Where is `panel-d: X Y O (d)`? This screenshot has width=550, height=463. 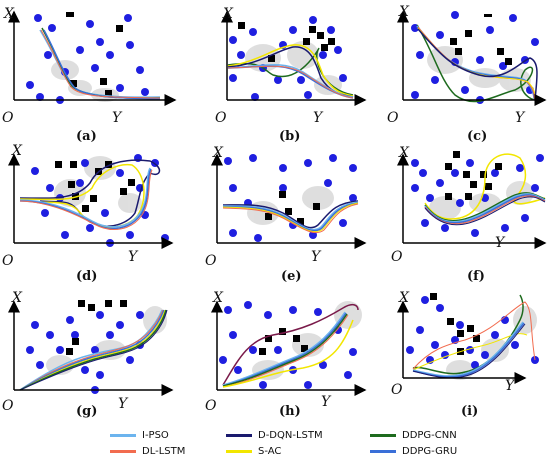
panel-d: X Y O (d) is located at coordinates (88, 213).